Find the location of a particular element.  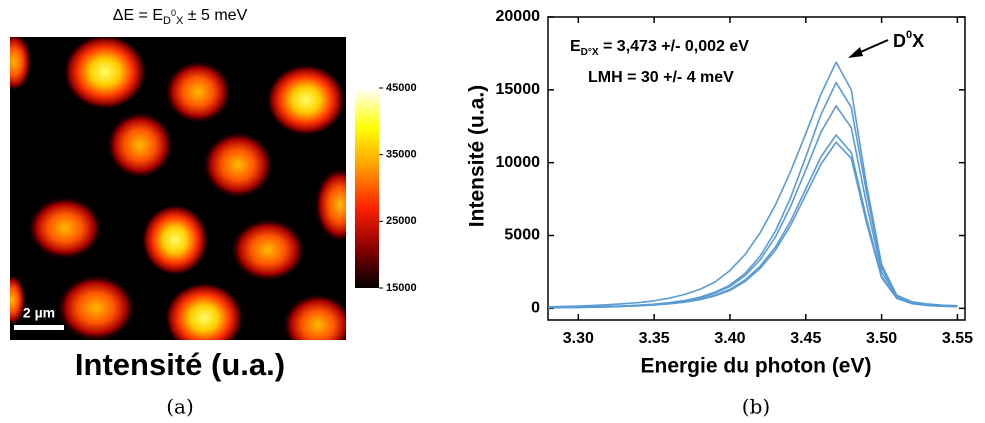

y-tick-label: 20000 is located at coordinates (518, 16).